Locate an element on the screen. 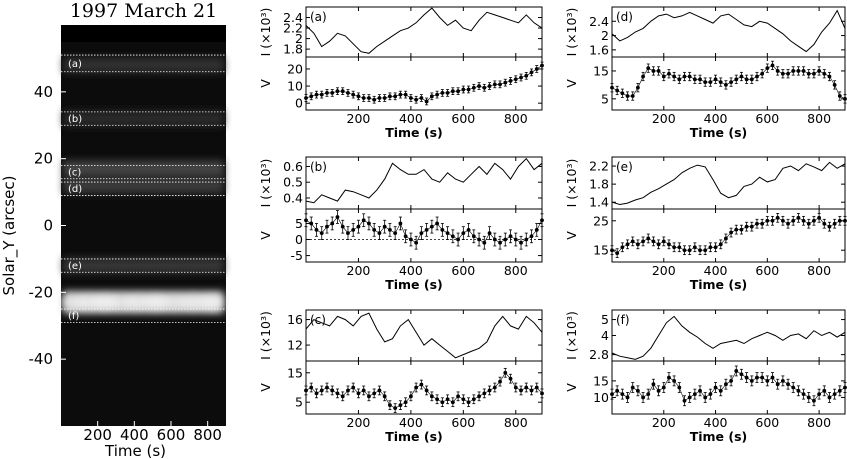  panel-label: (e) is located at coordinates (624, 167).